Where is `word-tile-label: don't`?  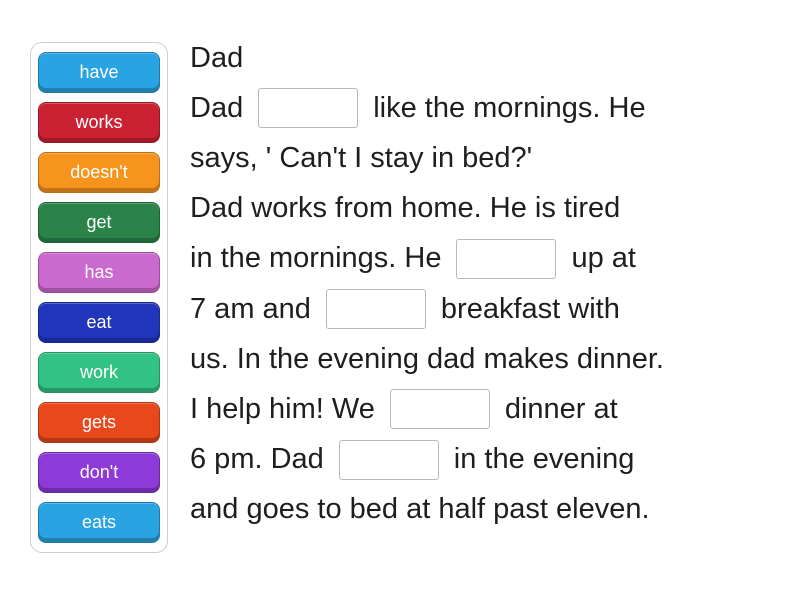
word-tile-label: don't is located at coordinates (99, 472).